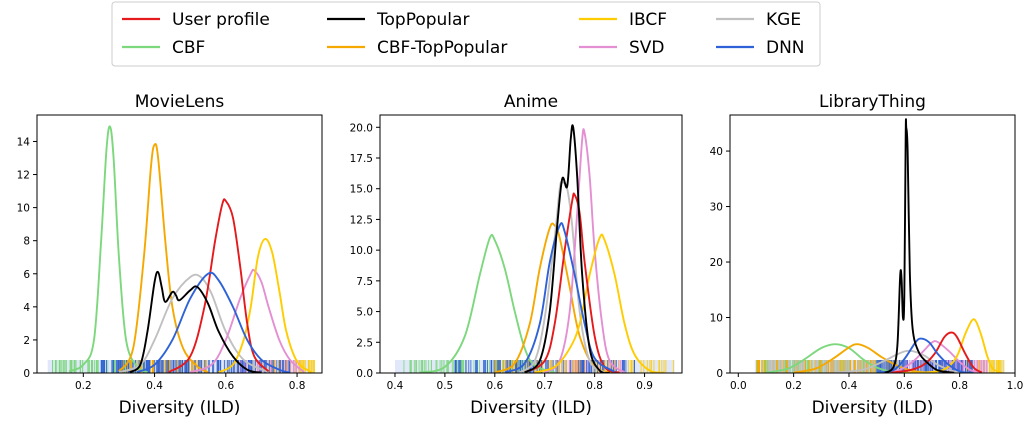 This screenshot has width=1033, height=425. What do you see at coordinates (445, 386) in the screenshot?
I see `x-tick-label: 0.5` at bounding box center [445, 386].